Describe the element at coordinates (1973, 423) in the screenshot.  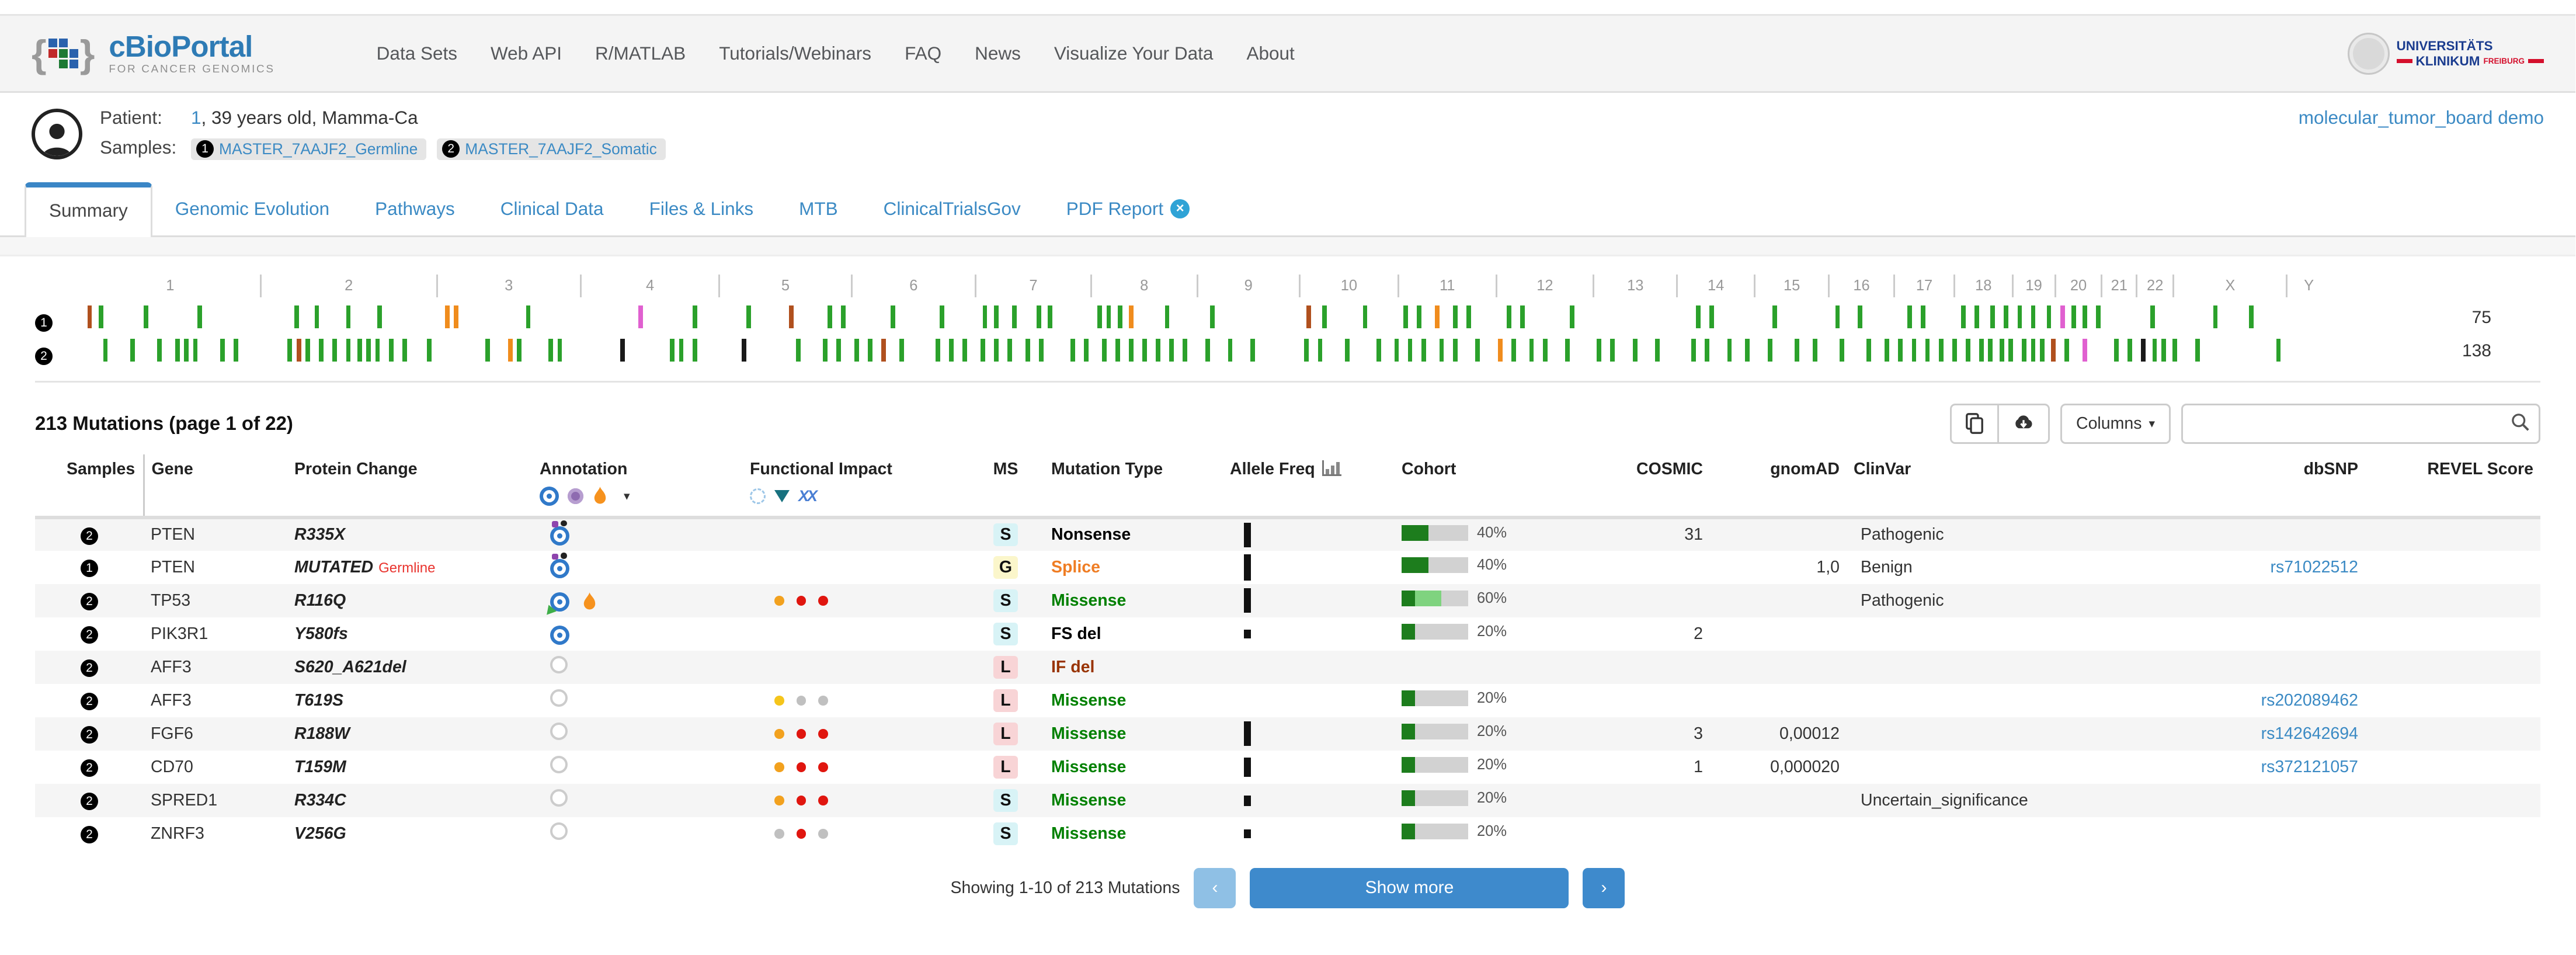
I see `copy-button` at that location.